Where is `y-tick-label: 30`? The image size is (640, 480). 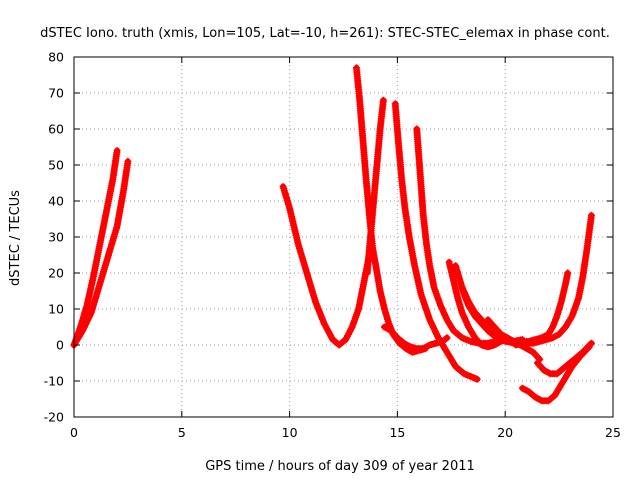 y-tick-label: 30 is located at coordinates (56, 237).